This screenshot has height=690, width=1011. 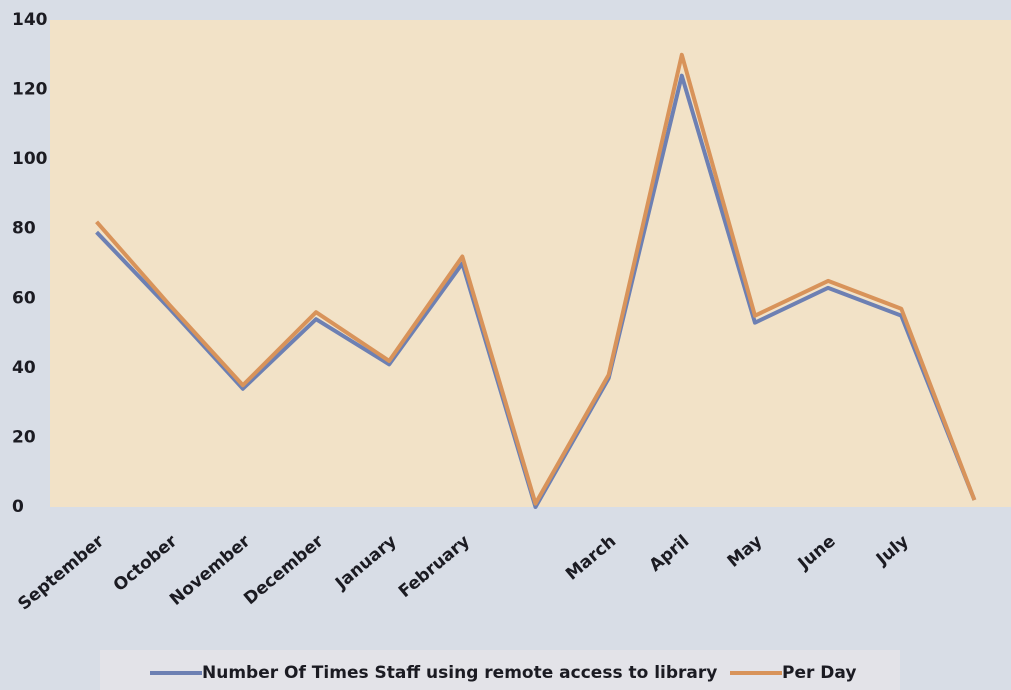 I want to click on x-tick-label: February, so click(x=434, y=566).